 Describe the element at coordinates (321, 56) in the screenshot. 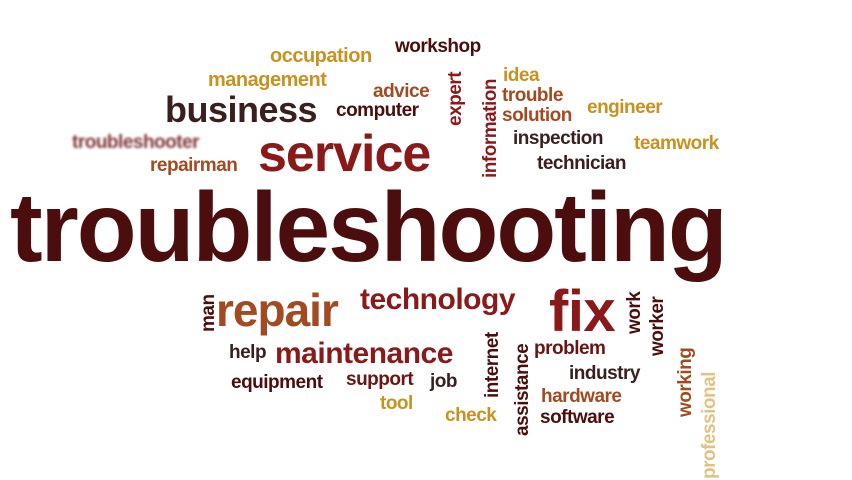

I see `word-occupation: occupation` at that location.